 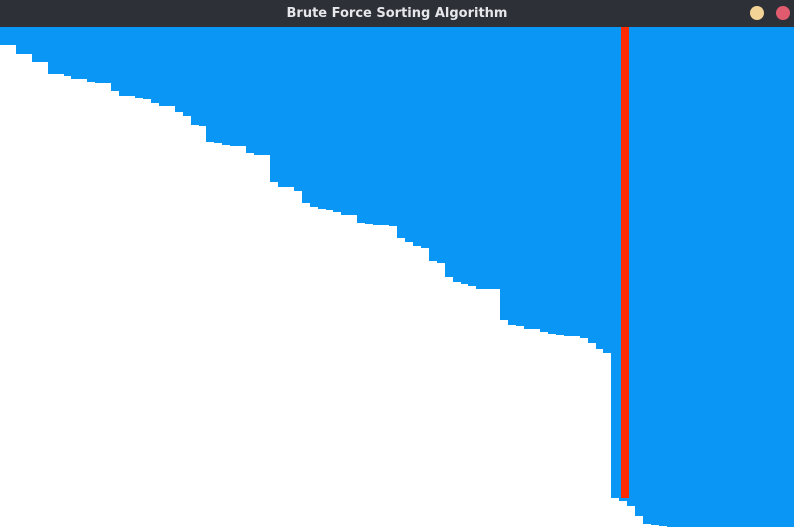 What do you see at coordinates (757, 13) in the screenshot?
I see `minimize-button` at bounding box center [757, 13].